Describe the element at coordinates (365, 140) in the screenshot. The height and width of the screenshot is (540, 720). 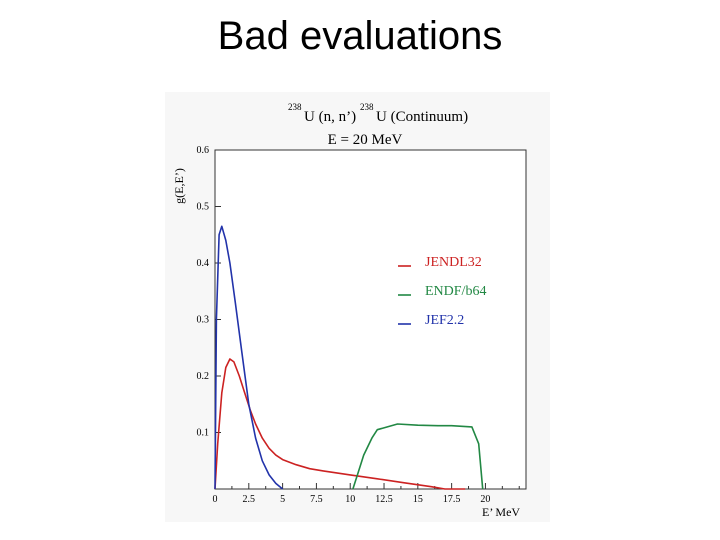
I see `chart-subtitle: E = 20 MeV` at that location.